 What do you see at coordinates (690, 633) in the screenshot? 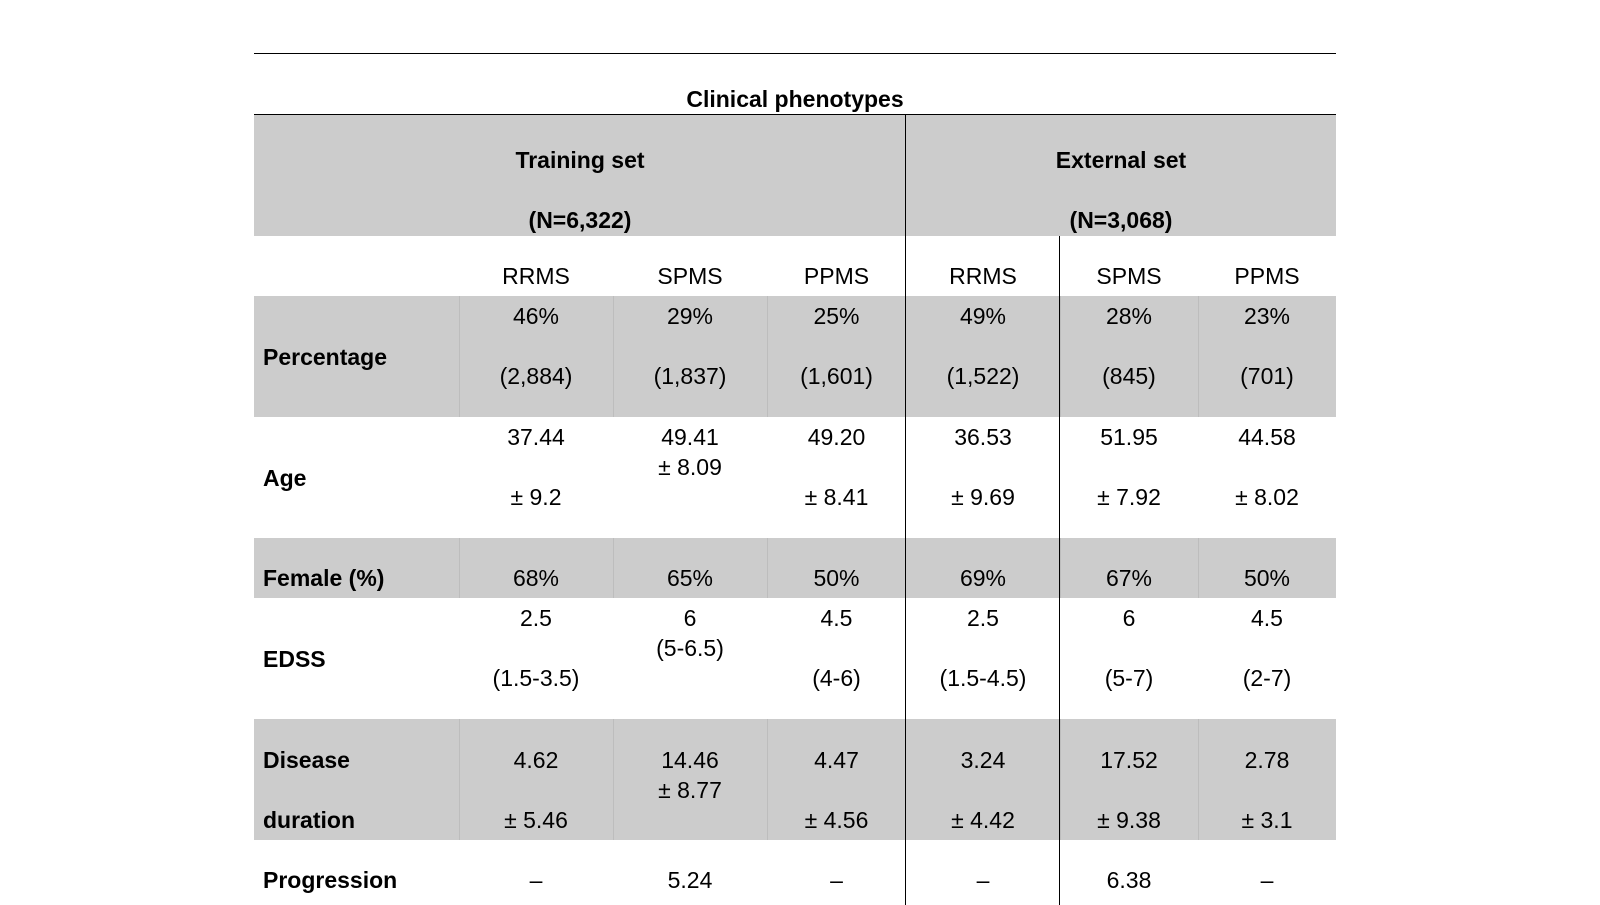
I see `table-cell: 6 (5-6.5)` at bounding box center [690, 633].